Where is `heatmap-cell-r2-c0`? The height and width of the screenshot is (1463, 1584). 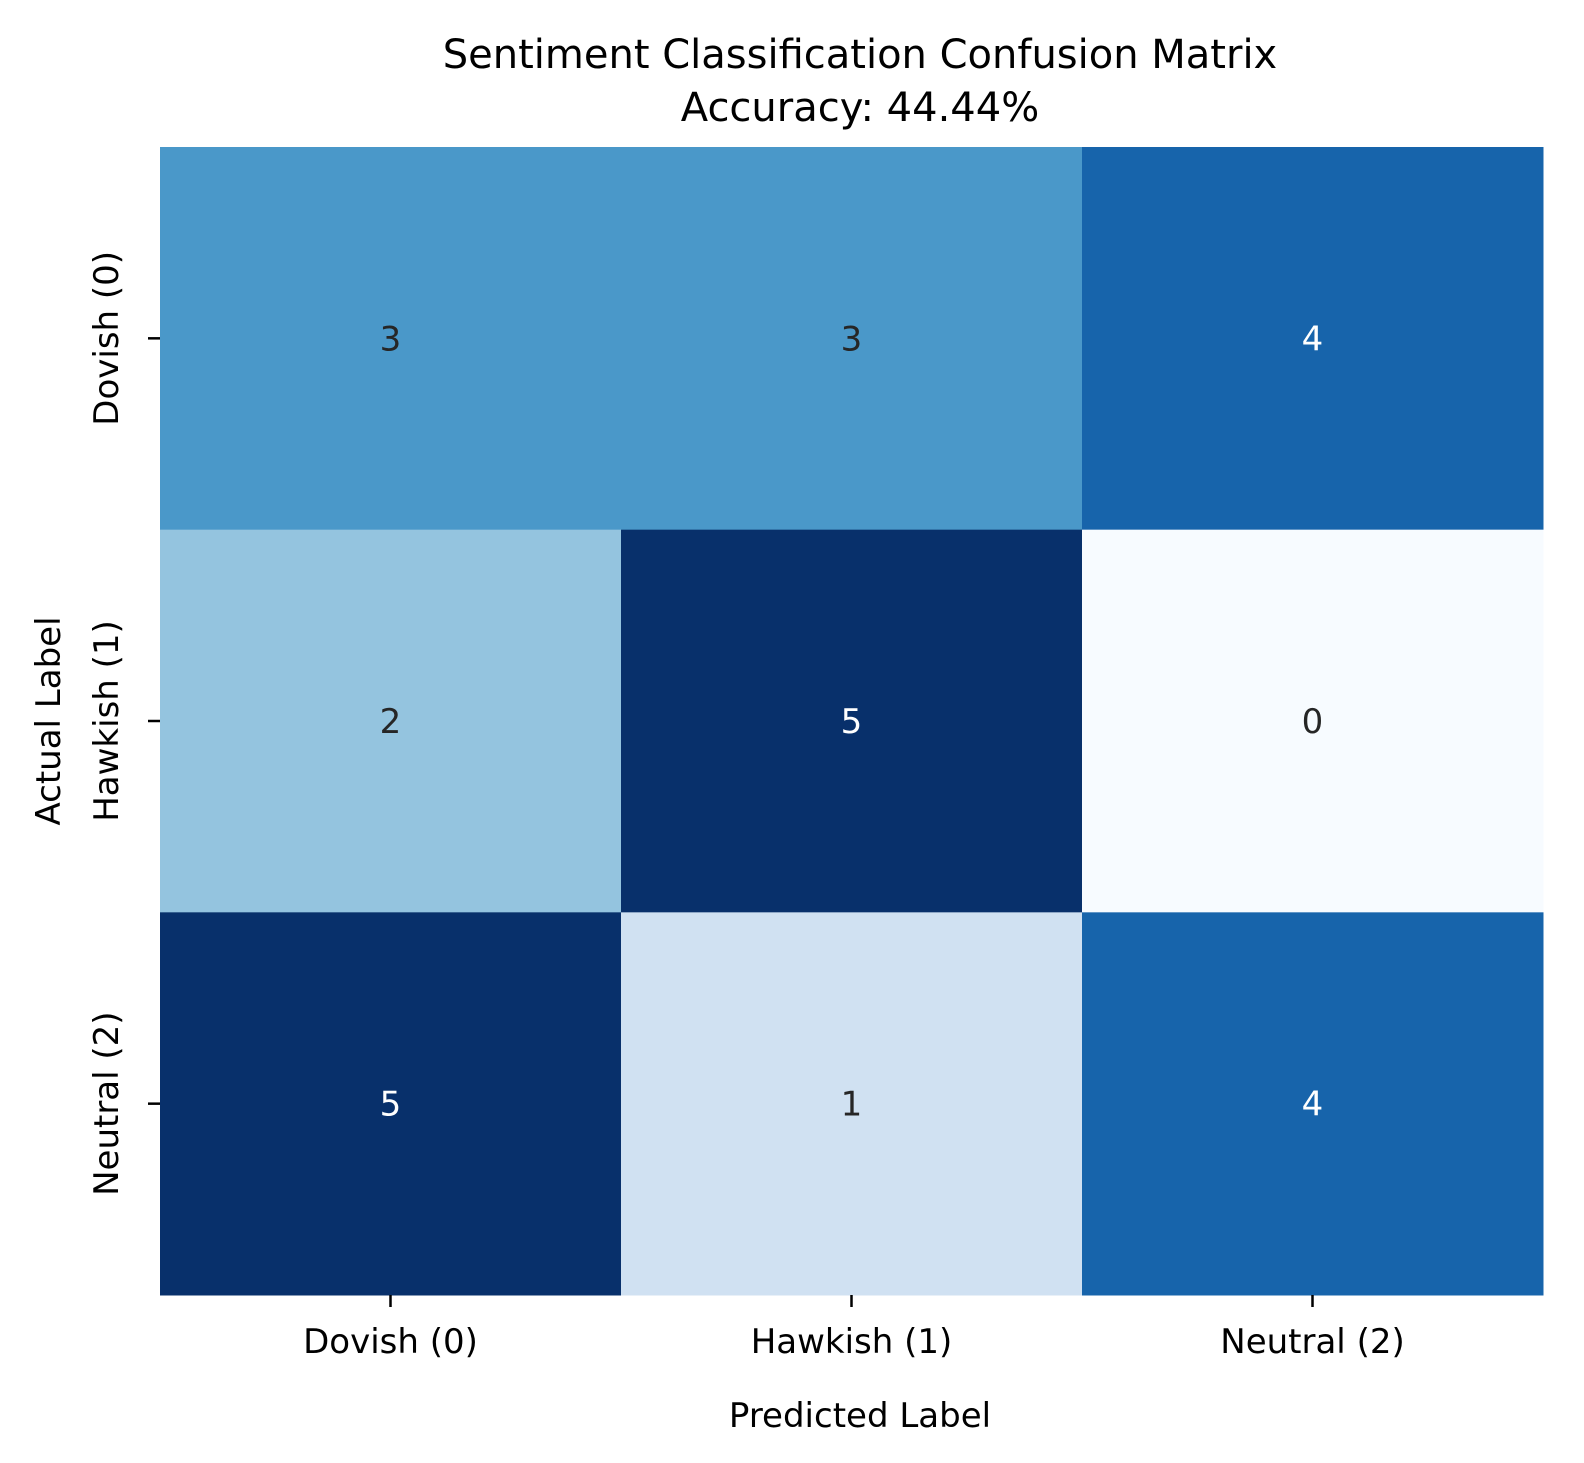
heatmap-cell-r2-c0 is located at coordinates (391, 1104).